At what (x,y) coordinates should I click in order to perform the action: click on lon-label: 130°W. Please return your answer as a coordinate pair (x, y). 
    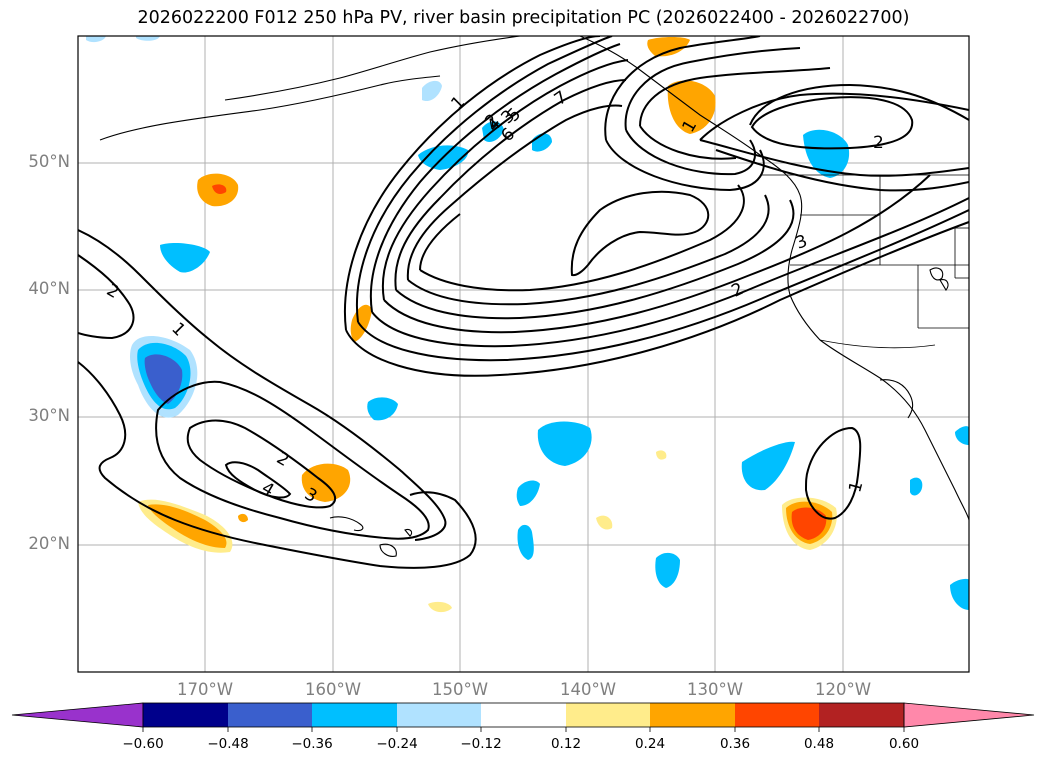
    Looking at the image, I should click on (715, 689).